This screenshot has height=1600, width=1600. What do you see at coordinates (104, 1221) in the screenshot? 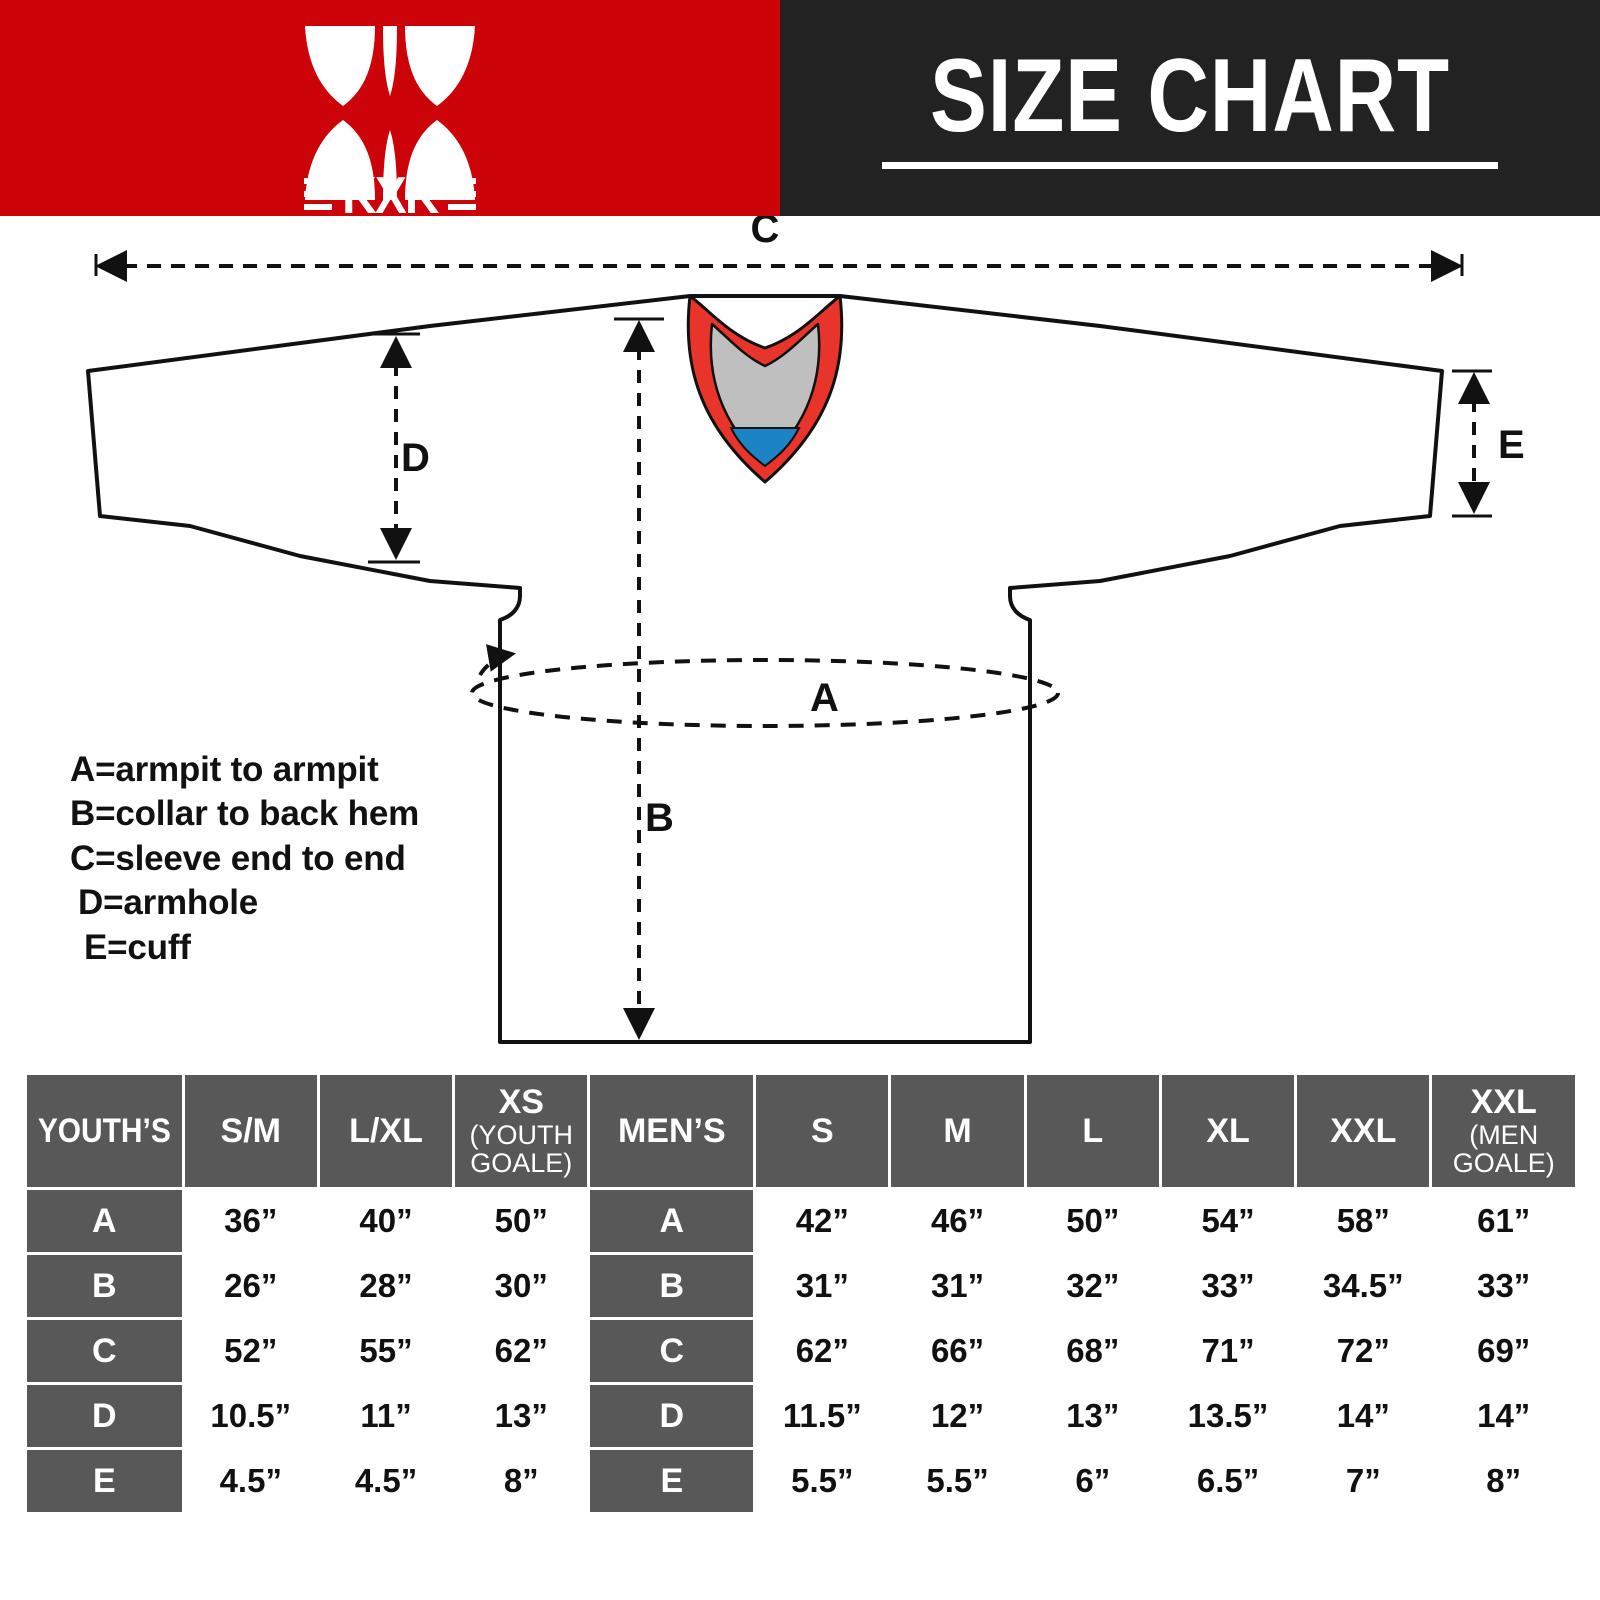
I see `row-label-youth-a: A` at bounding box center [104, 1221].